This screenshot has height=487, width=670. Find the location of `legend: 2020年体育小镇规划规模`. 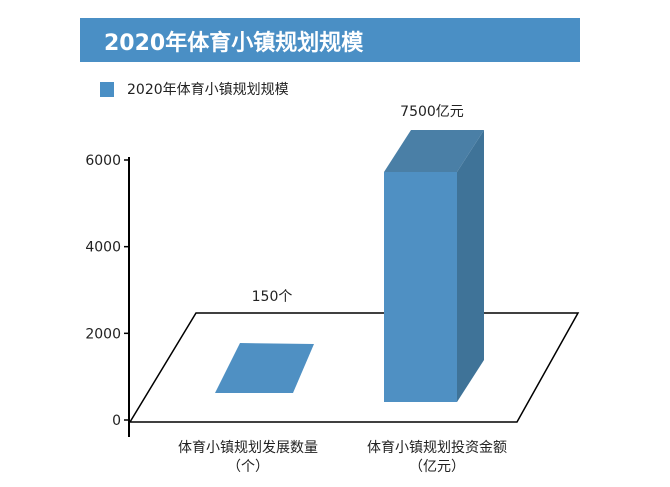

legend: 2020年体育小镇规划规模 is located at coordinates (194, 89).